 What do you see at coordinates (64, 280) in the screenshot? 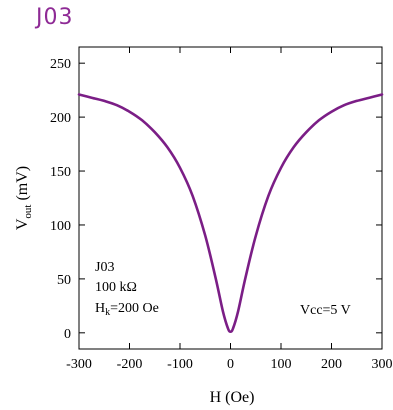
I see `y-tick-label: 50` at bounding box center [64, 280].